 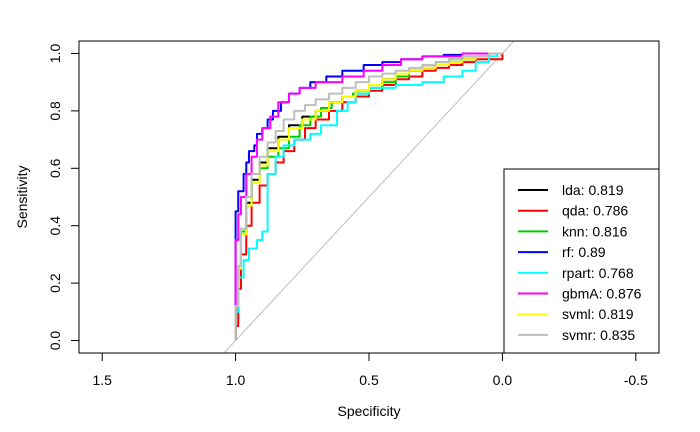 What do you see at coordinates (236, 380) in the screenshot?
I see `x-tick-label: 1.0` at bounding box center [236, 380].